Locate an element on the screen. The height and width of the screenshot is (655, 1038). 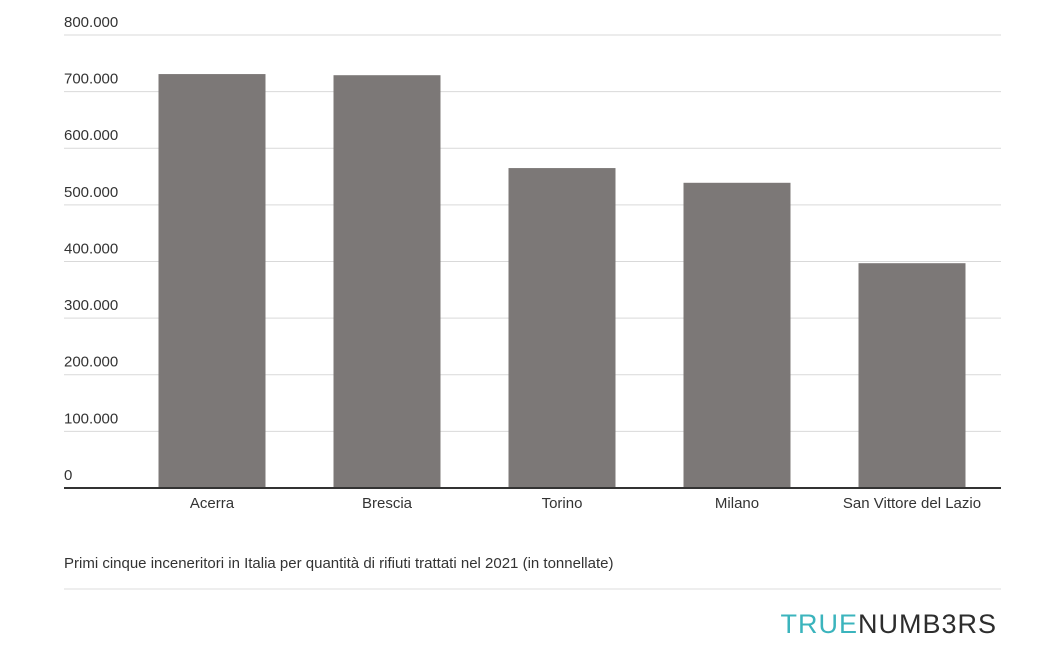
x-tick-label: San Vittore del Lazio is located at coordinates (912, 503).